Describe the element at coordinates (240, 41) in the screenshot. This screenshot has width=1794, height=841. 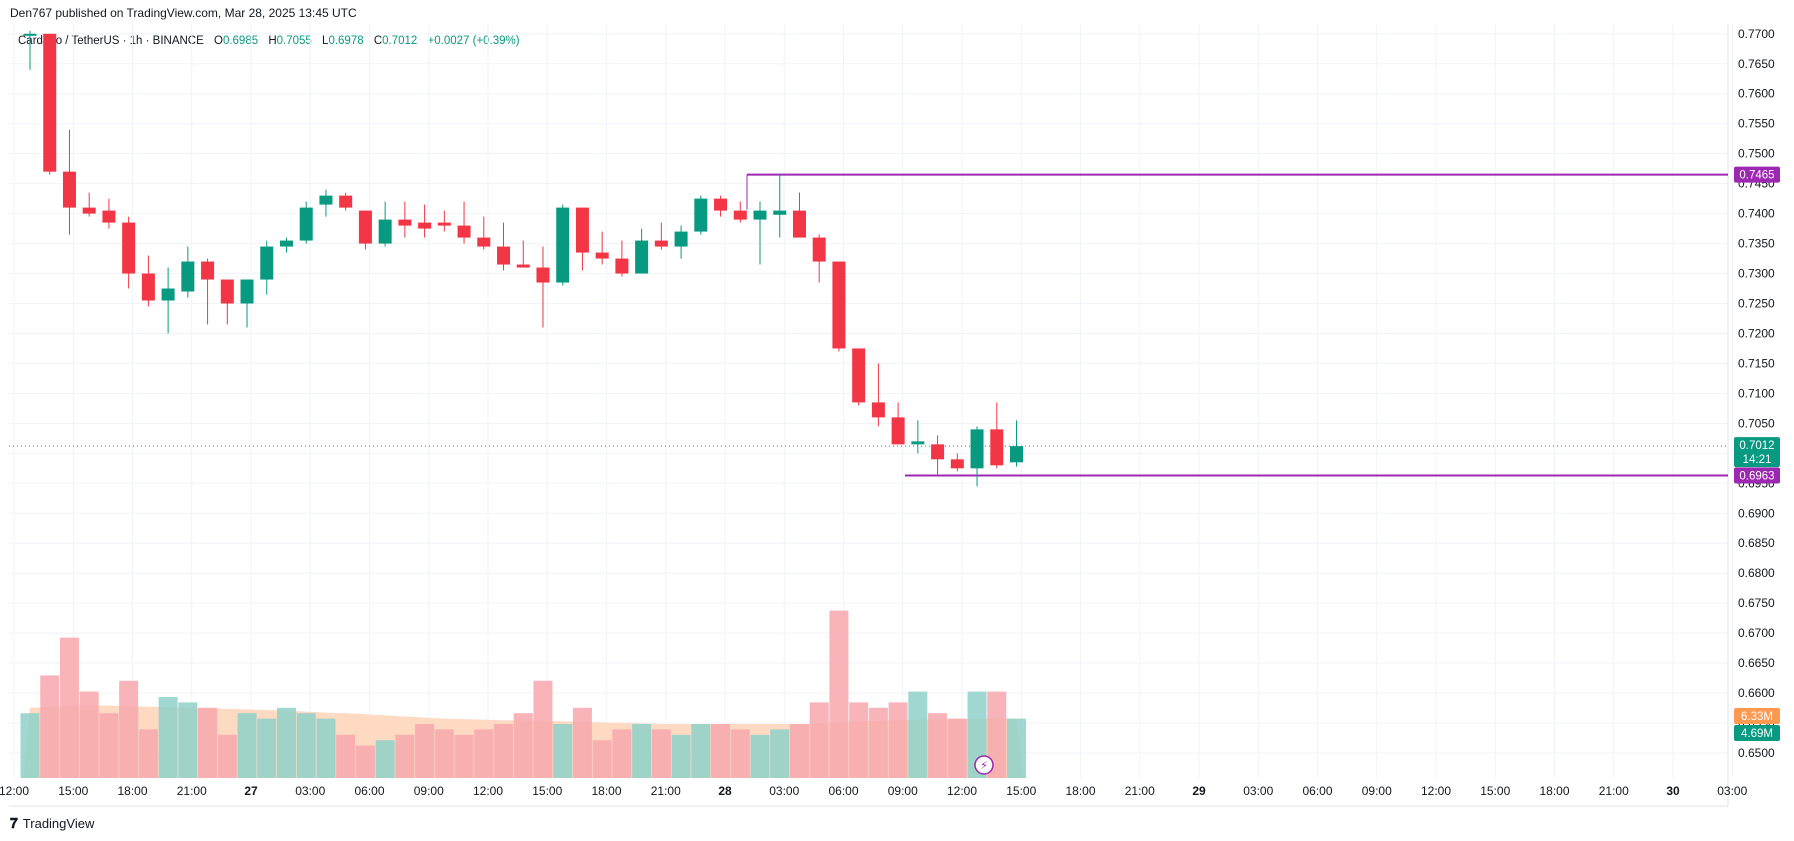
I see `open-value: 0.6985` at that location.